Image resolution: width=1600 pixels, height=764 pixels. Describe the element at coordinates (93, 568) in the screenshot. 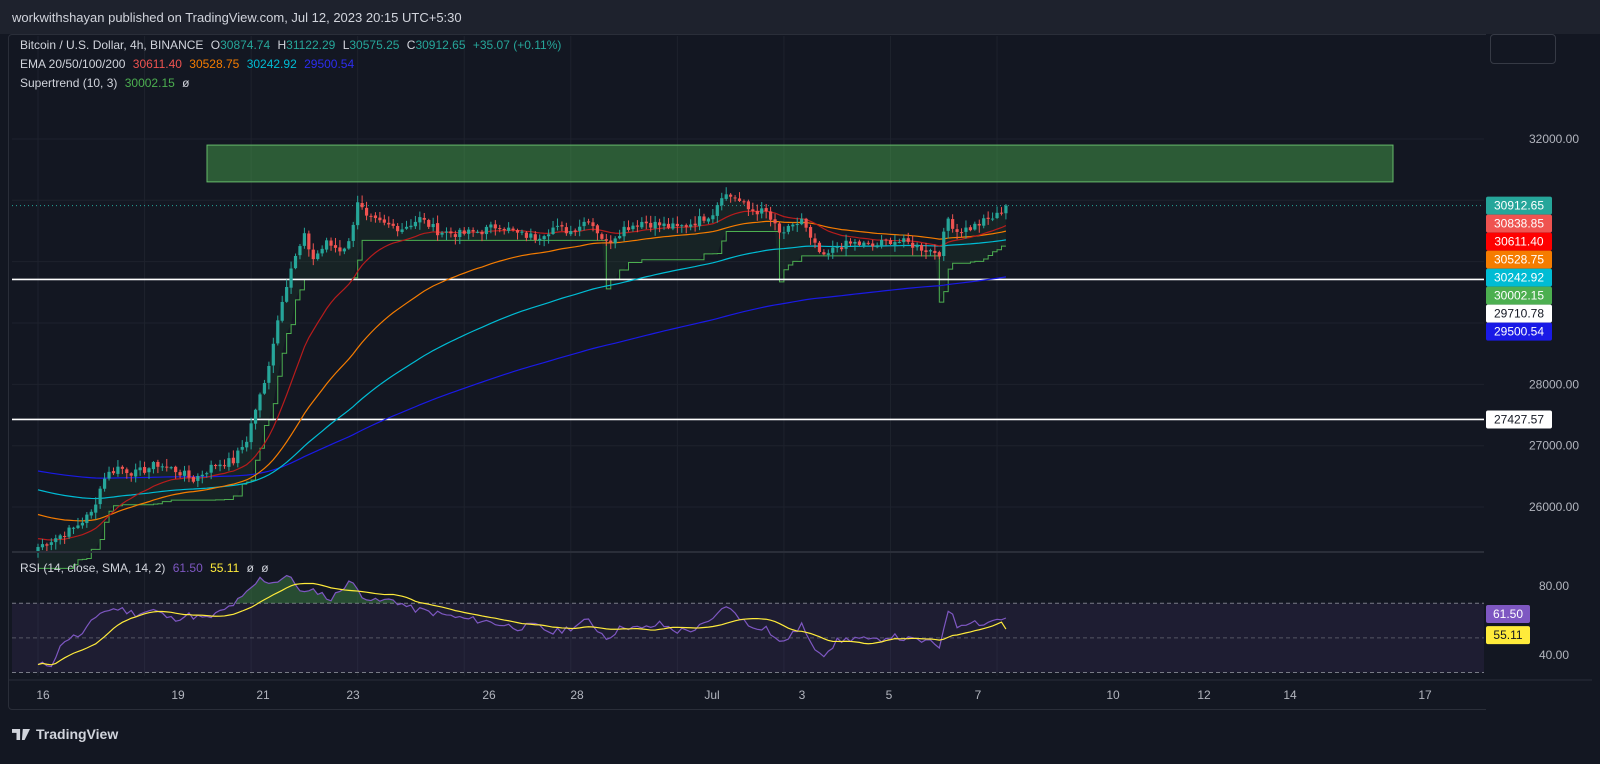

I see `rsi-label: RSI (14, close, SMA, 14, 2)` at that location.